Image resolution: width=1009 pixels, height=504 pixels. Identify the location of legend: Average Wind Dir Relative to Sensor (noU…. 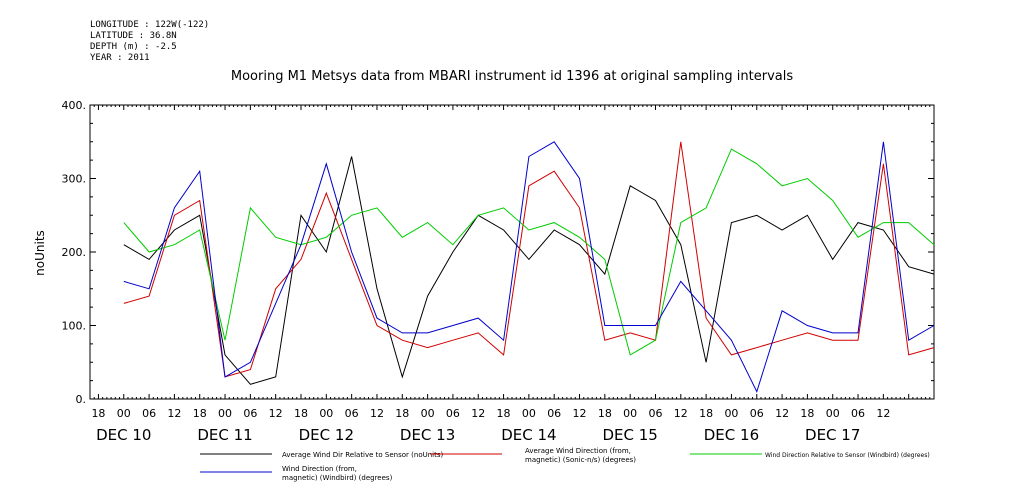
(565, 464).